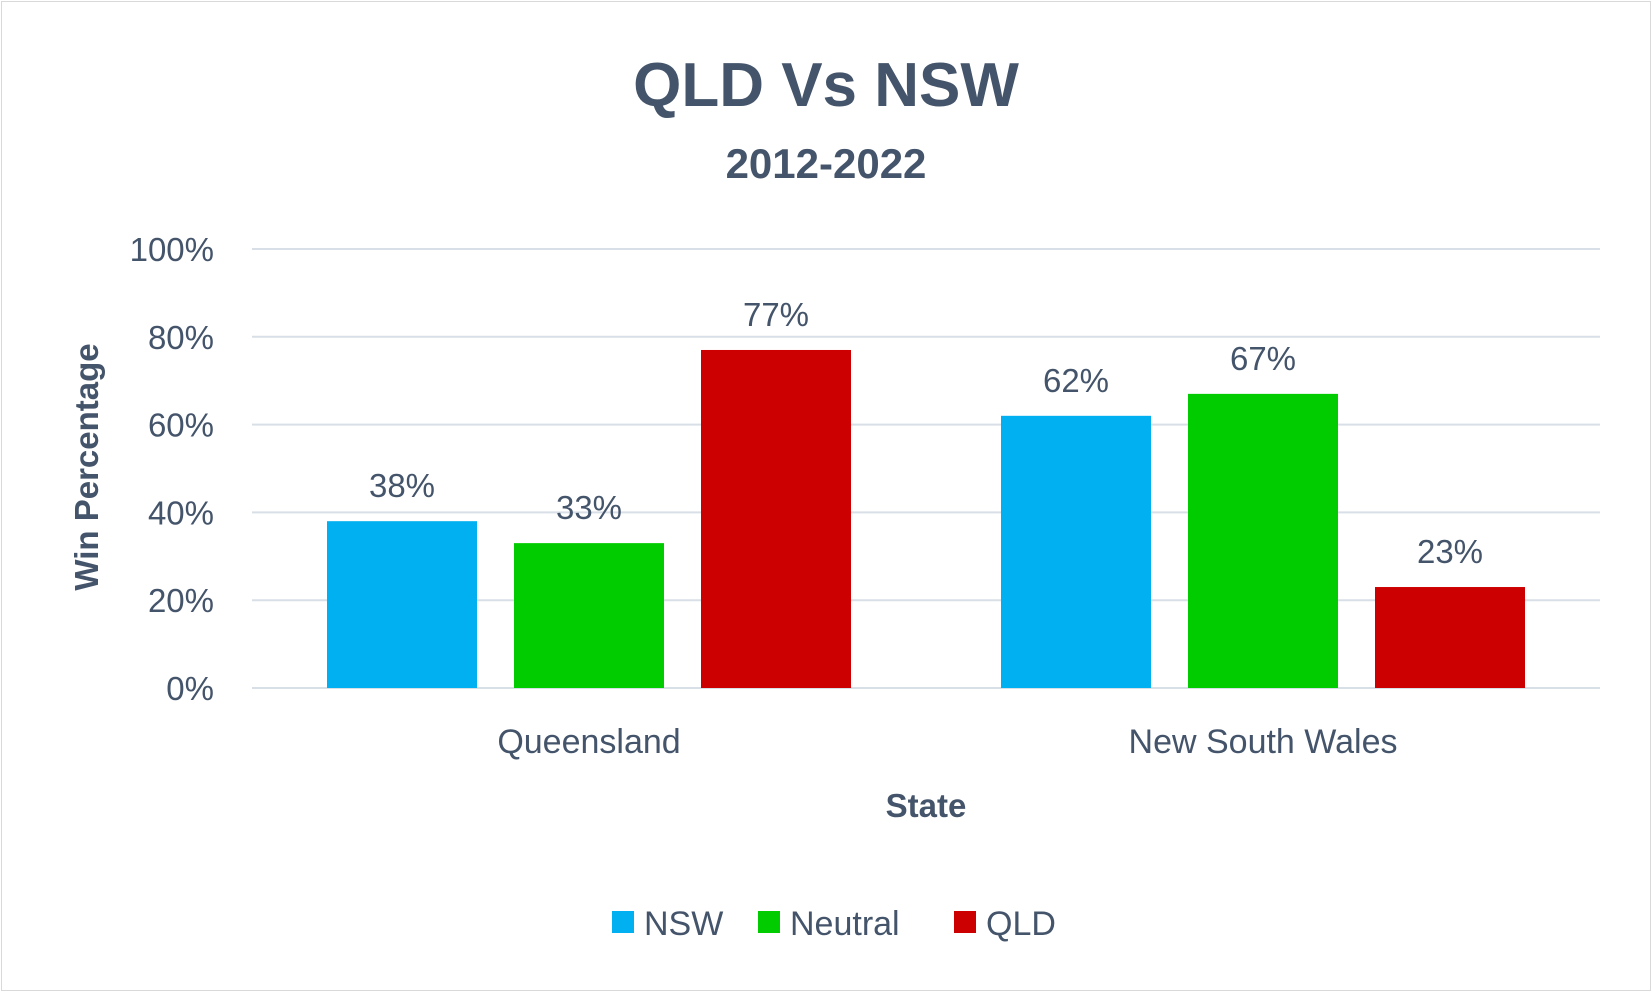 The image size is (1652, 992). Describe the element at coordinates (1450, 637) in the screenshot. I see `bar-qld-new-south-wales` at that location.